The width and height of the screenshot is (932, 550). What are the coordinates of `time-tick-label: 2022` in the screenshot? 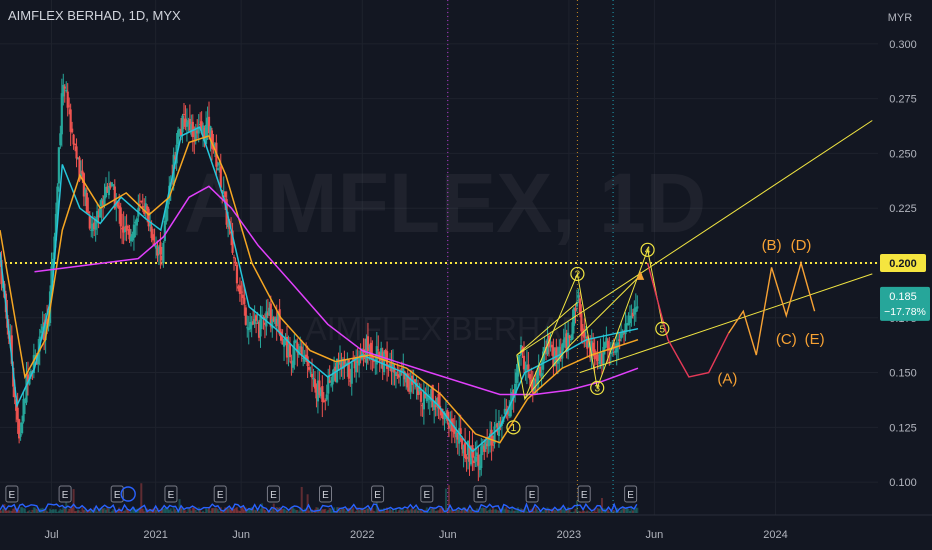 It's located at (362, 535).